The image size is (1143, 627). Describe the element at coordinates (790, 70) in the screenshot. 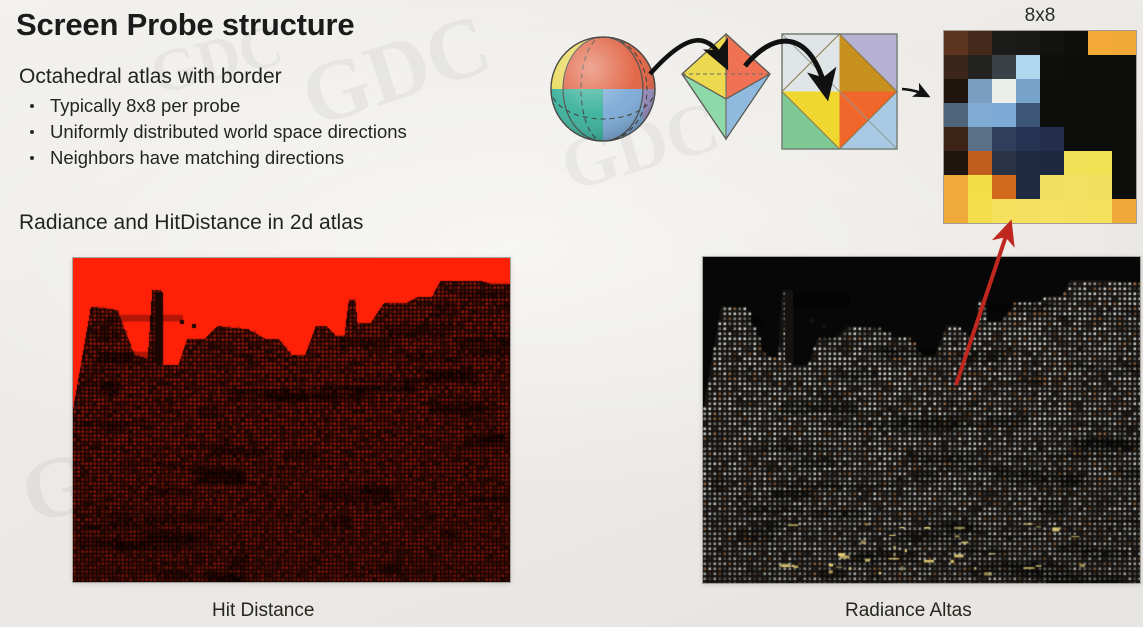

I see `arrow-octahedron-to-square` at that location.